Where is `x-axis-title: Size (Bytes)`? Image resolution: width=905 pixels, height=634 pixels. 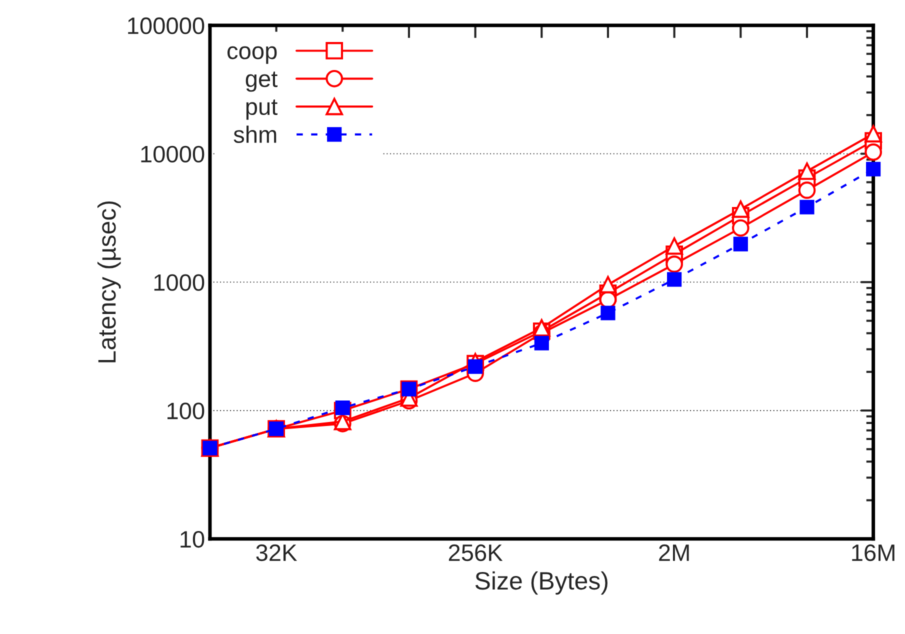
x-axis-title: Size (Bytes) is located at coordinates (541, 583).